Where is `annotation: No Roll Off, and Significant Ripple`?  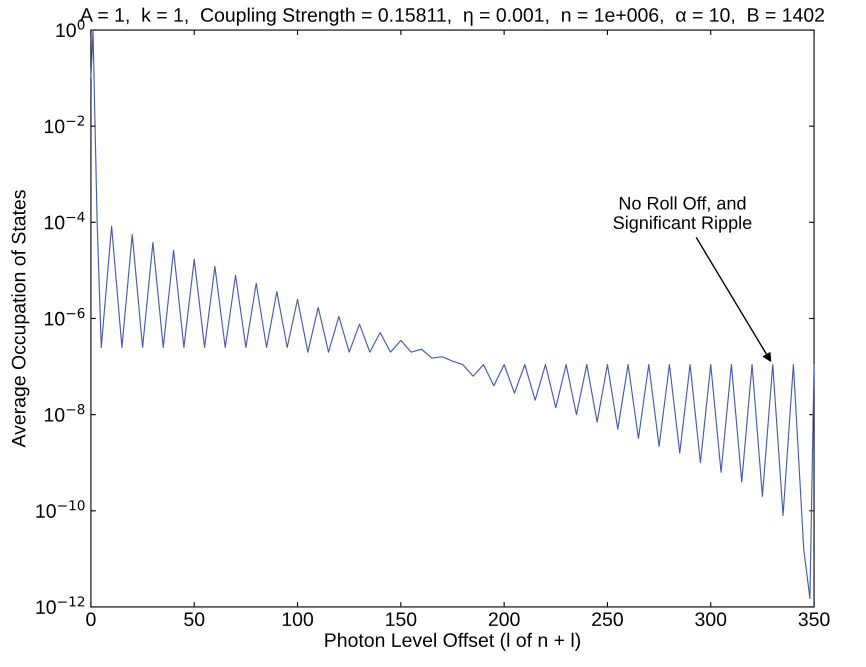
annotation: No Roll Off, and Significant Ripple is located at coordinates (683, 214).